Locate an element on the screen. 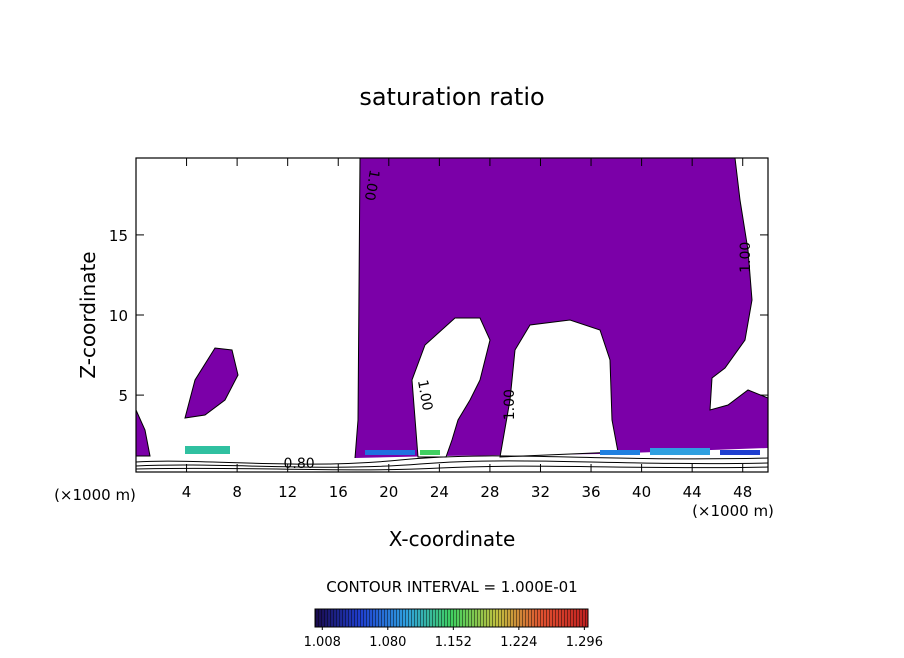  colorbar-tick-label: 1.152 is located at coordinates (453, 642).